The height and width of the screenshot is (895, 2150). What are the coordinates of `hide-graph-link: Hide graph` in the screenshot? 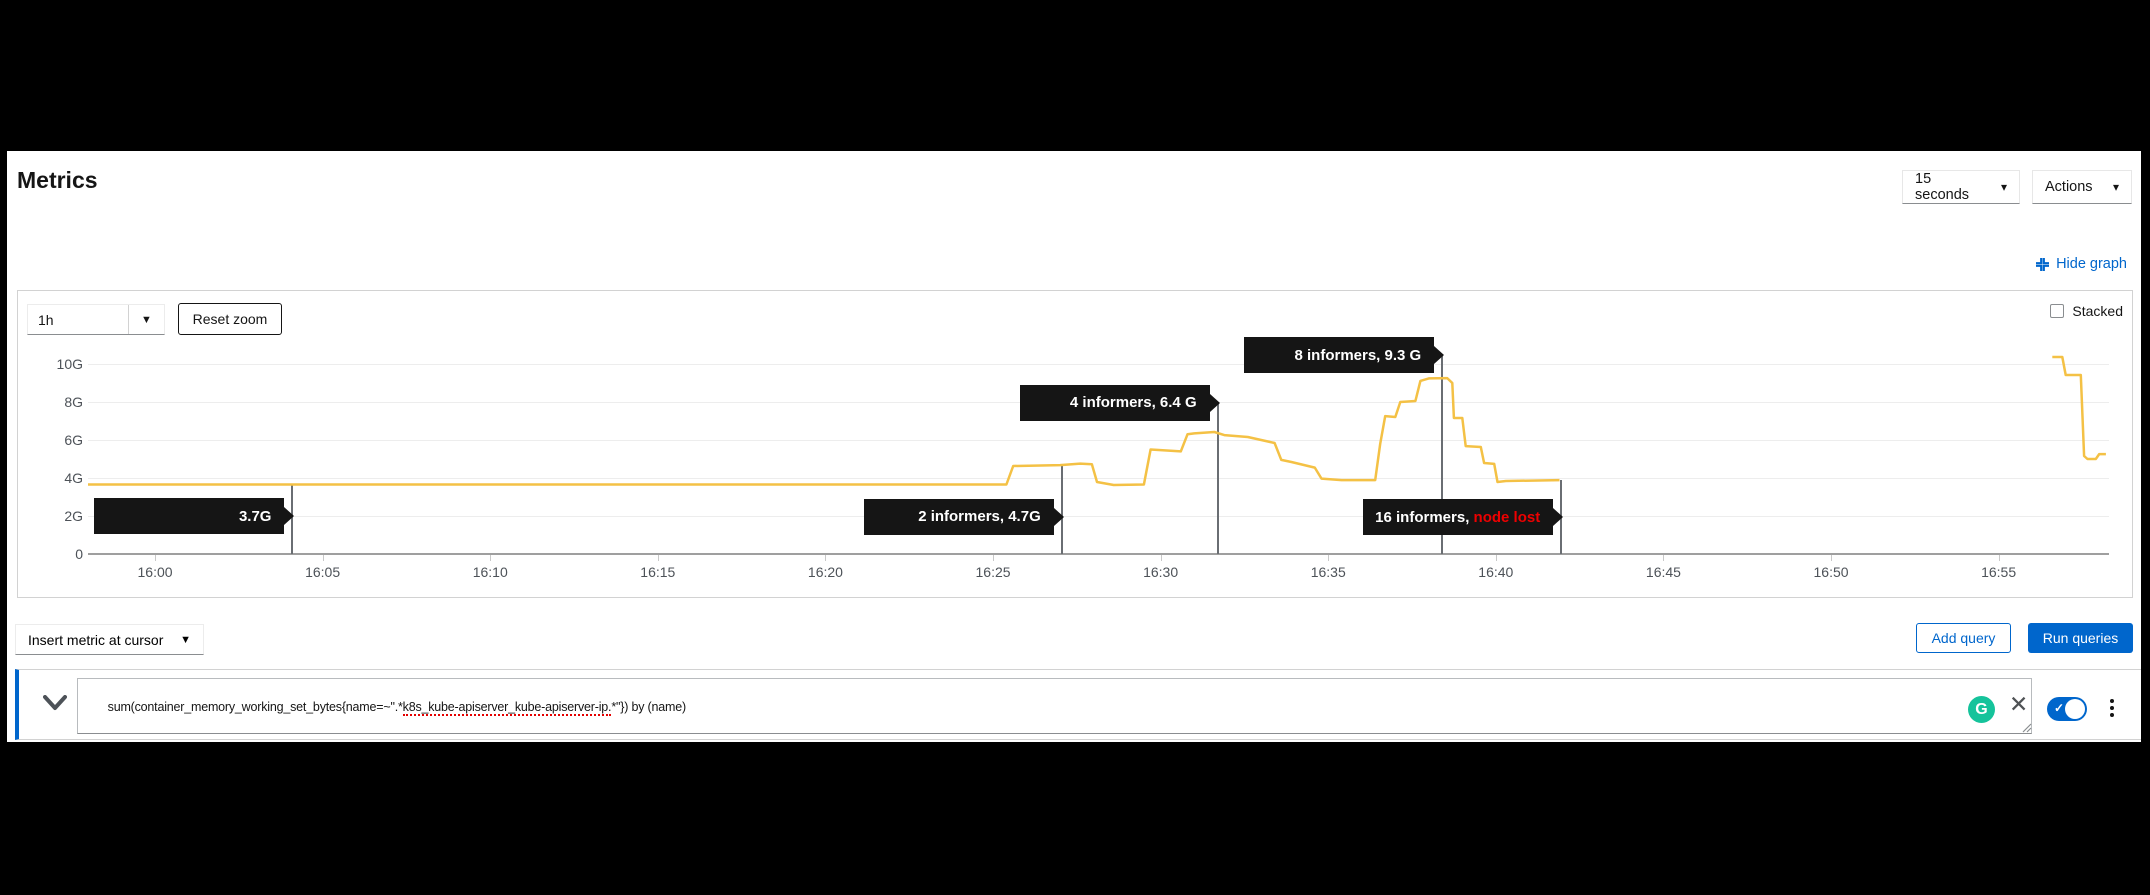 It's located at (2081, 264).